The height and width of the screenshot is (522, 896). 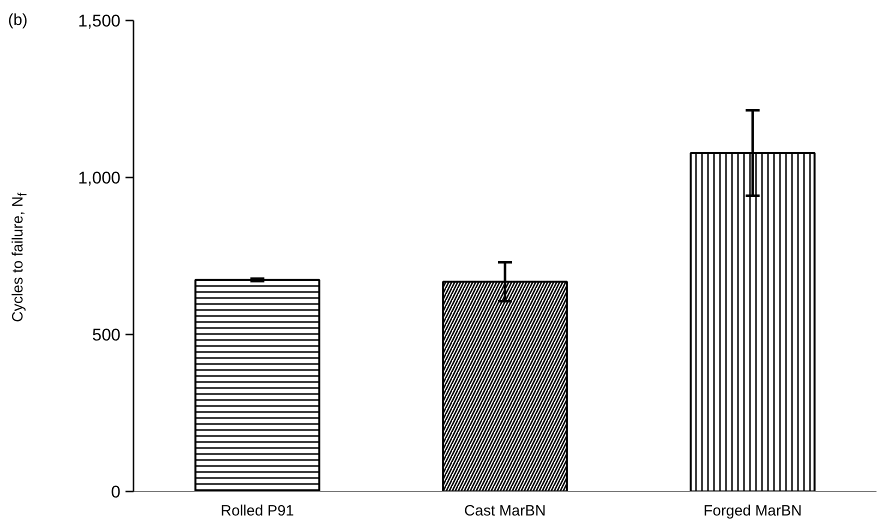 What do you see at coordinates (116, 492) in the screenshot?
I see `y-tick-label: 0` at bounding box center [116, 492].